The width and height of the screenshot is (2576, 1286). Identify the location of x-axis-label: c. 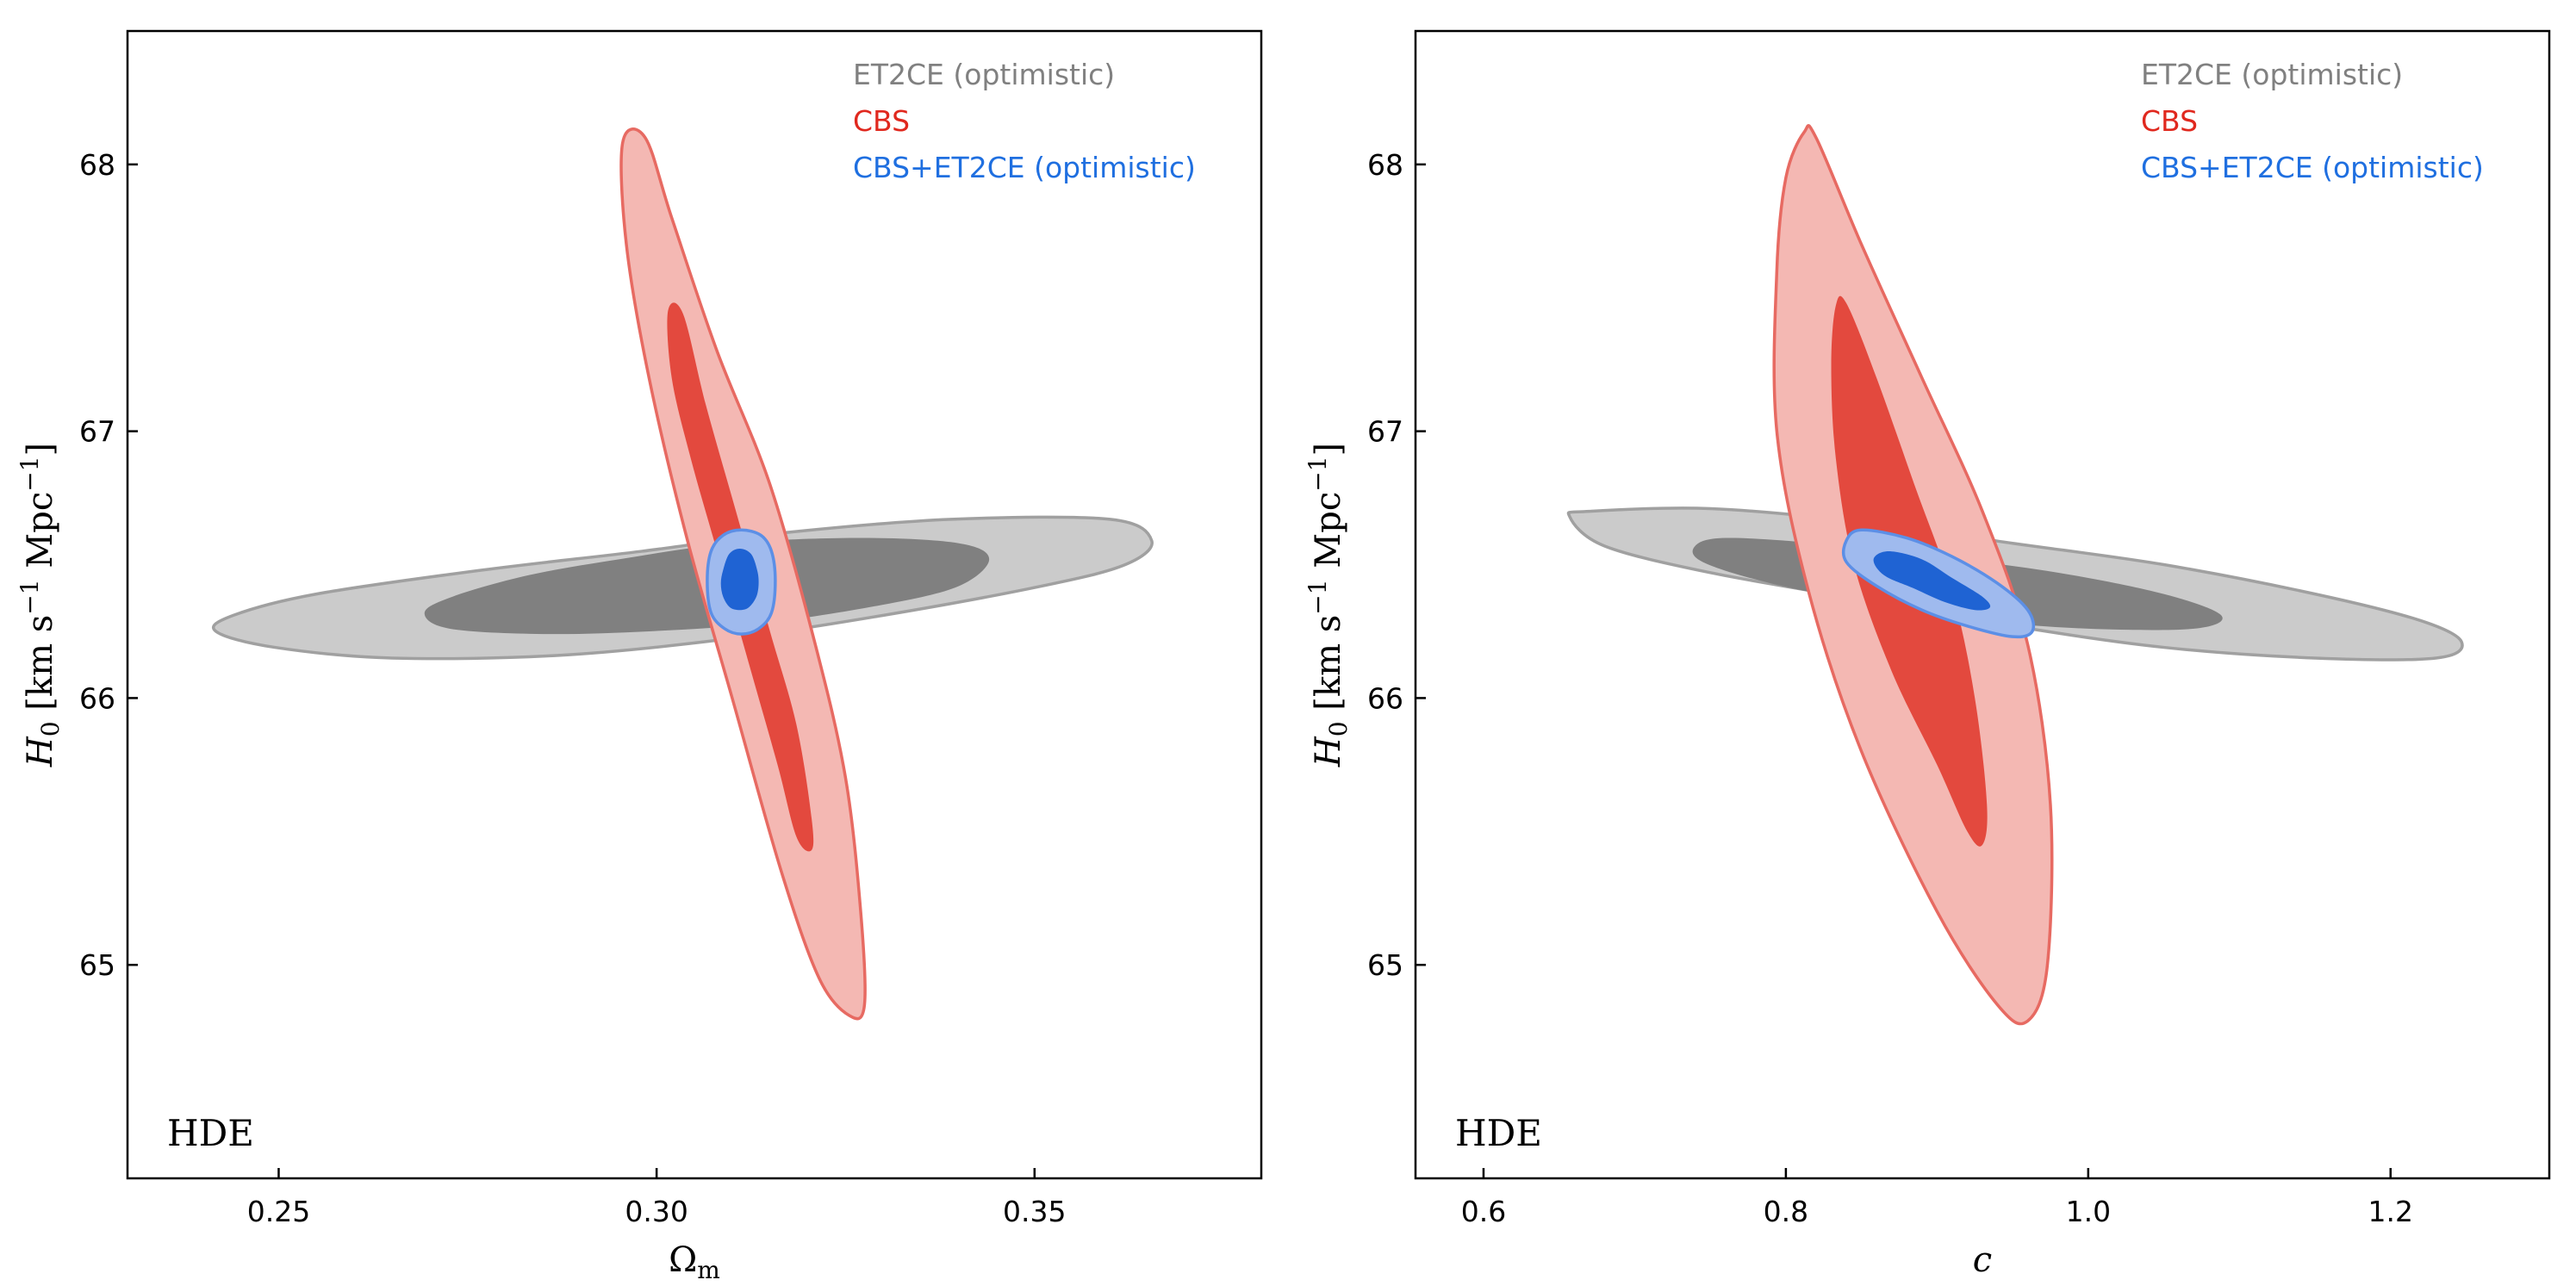
(1983, 1260).